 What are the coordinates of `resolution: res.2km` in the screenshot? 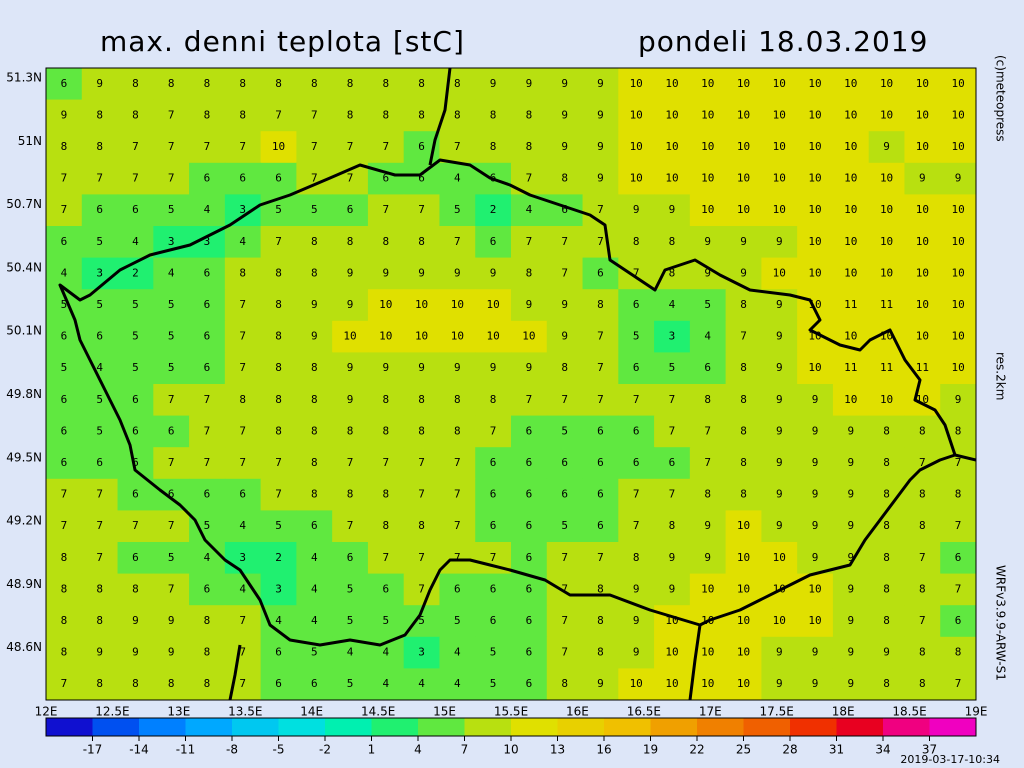 It's located at (1001, 376).